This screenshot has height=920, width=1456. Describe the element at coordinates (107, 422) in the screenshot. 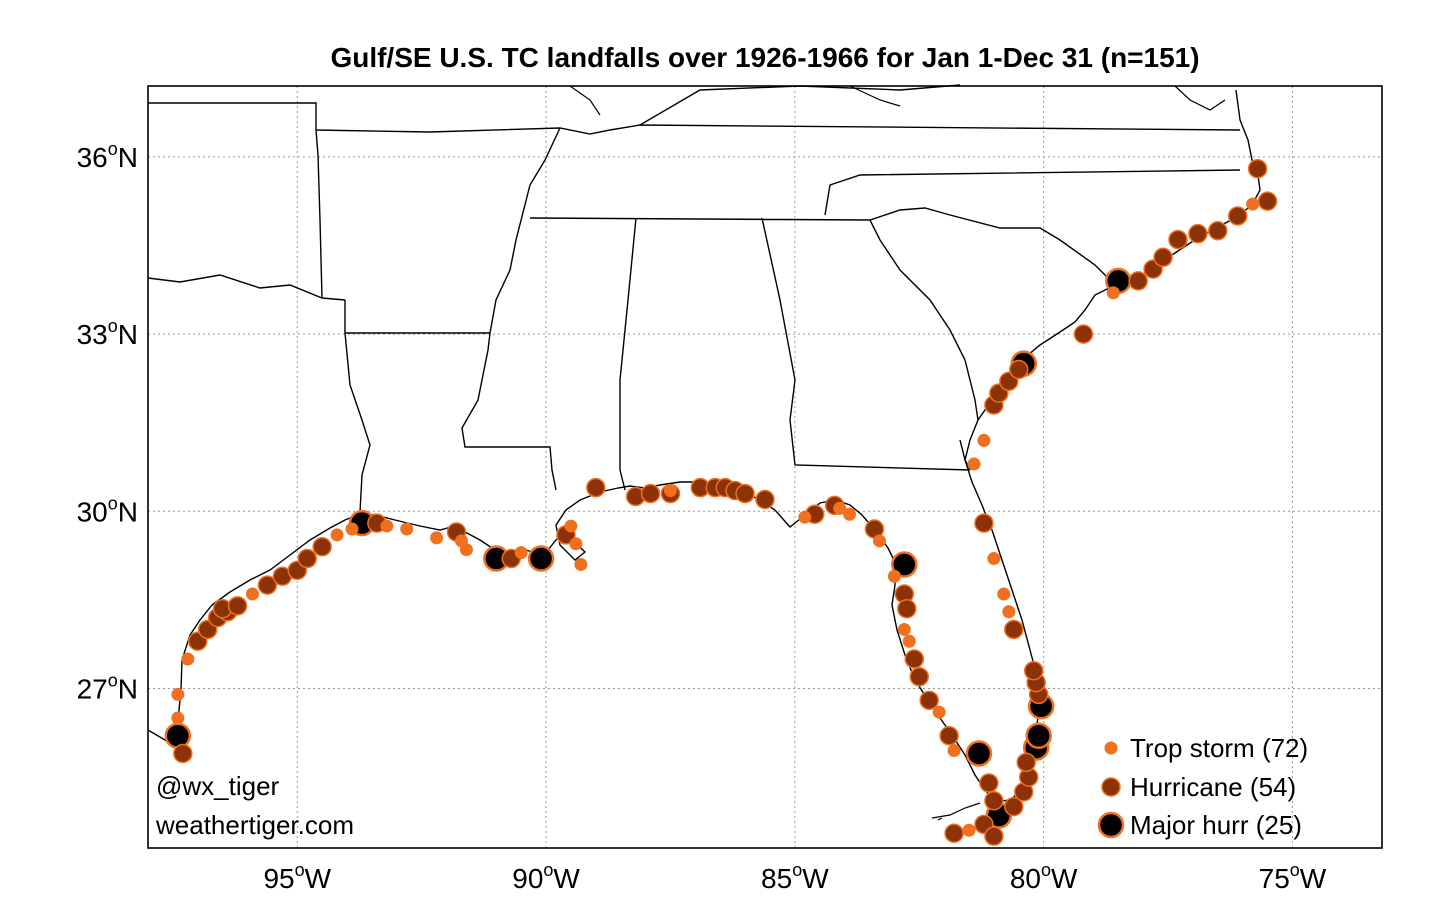

I see `latitude-tick-labels: 36oN 33oN 30oN 27oN` at that location.